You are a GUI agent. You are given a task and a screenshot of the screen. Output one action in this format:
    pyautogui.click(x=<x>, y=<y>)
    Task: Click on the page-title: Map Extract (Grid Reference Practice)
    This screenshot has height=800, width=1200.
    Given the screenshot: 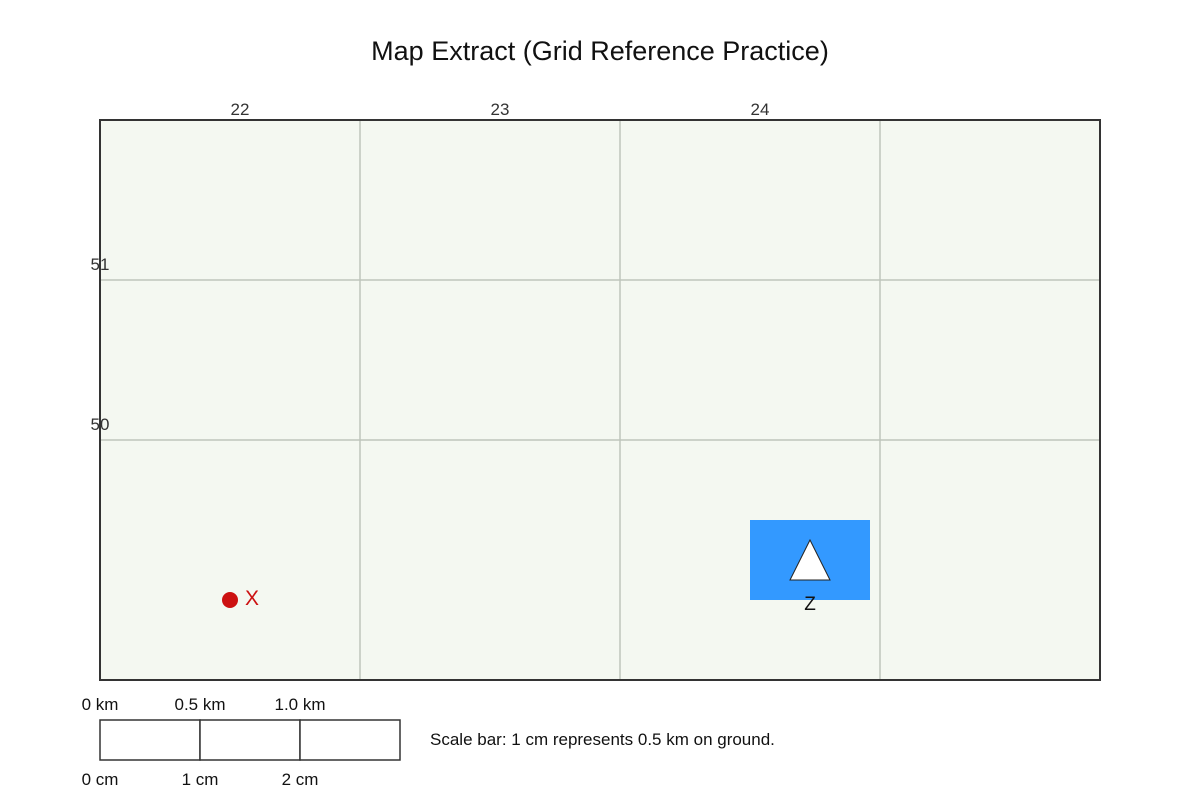 What is the action you would take?
    pyautogui.click(x=600, y=51)
    